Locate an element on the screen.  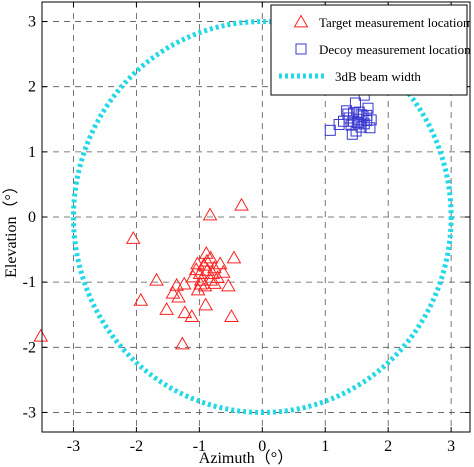
x-tick-label: 1 is located at coordinates (325, 446).